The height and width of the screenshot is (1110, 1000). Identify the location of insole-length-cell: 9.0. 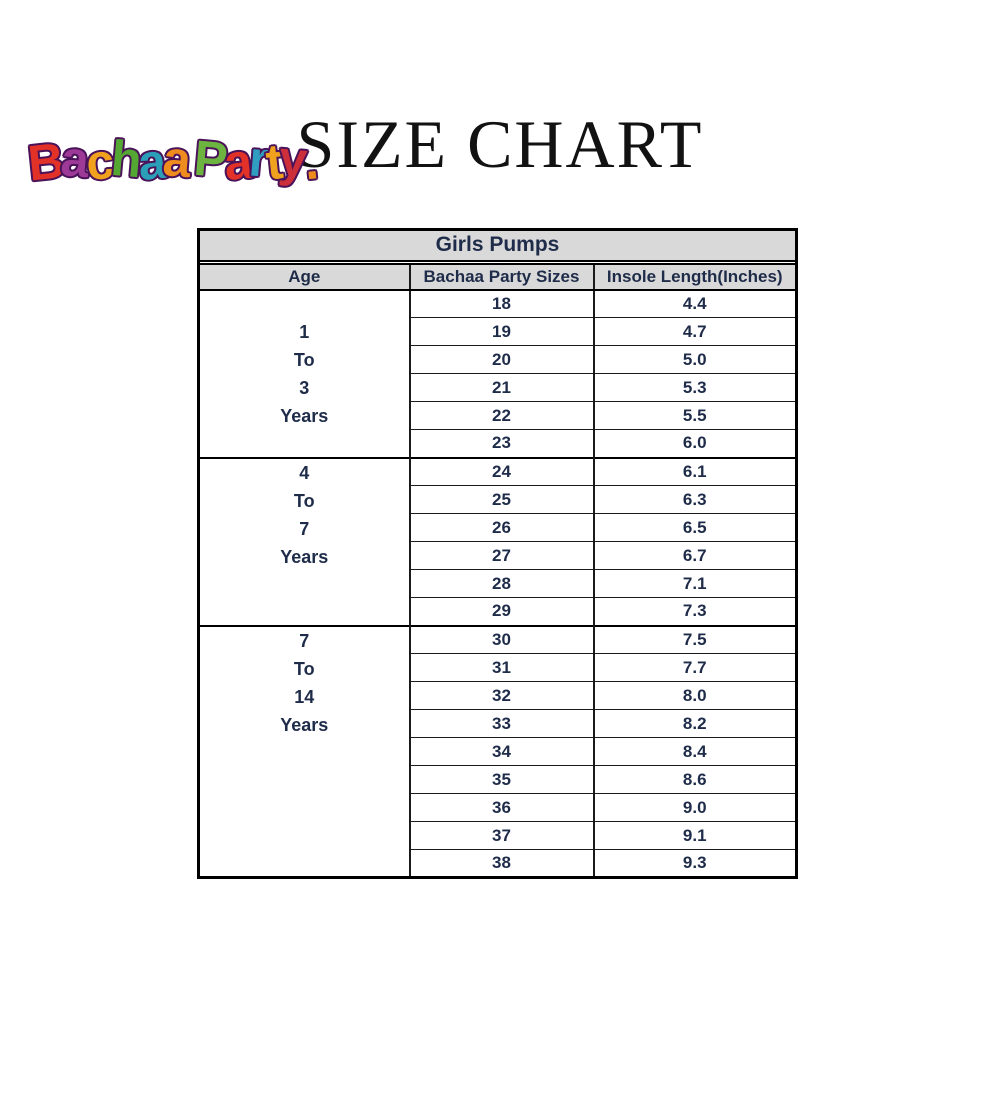
(695, 807).